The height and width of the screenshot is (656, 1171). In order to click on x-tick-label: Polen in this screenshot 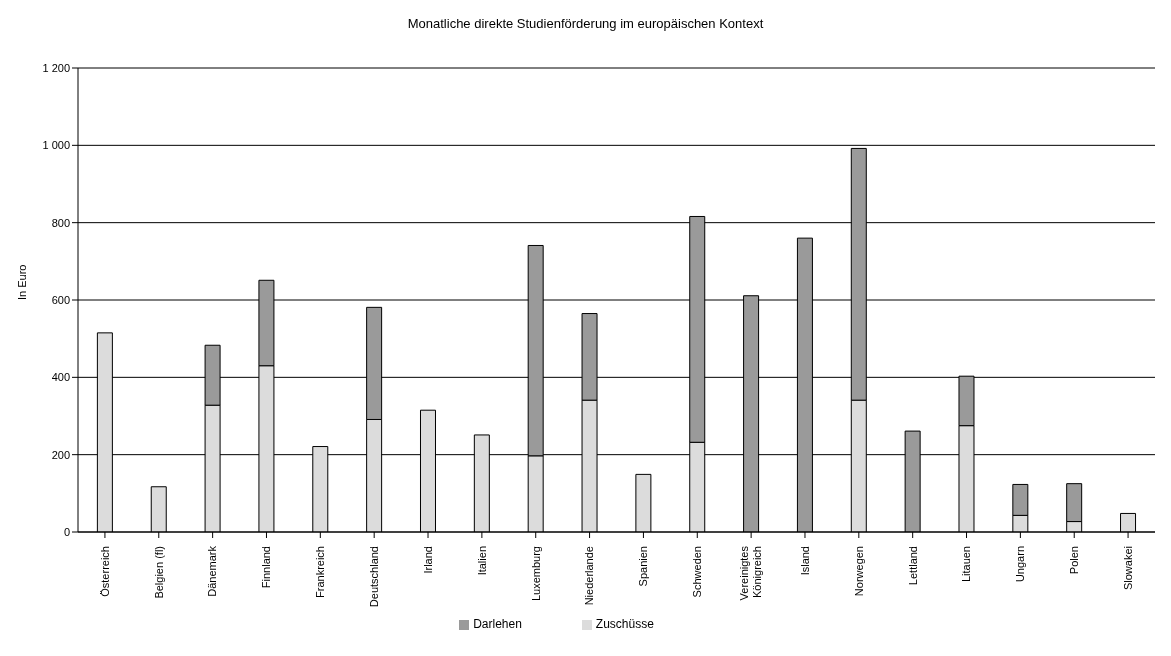, I will do `click(1074, 560)`.